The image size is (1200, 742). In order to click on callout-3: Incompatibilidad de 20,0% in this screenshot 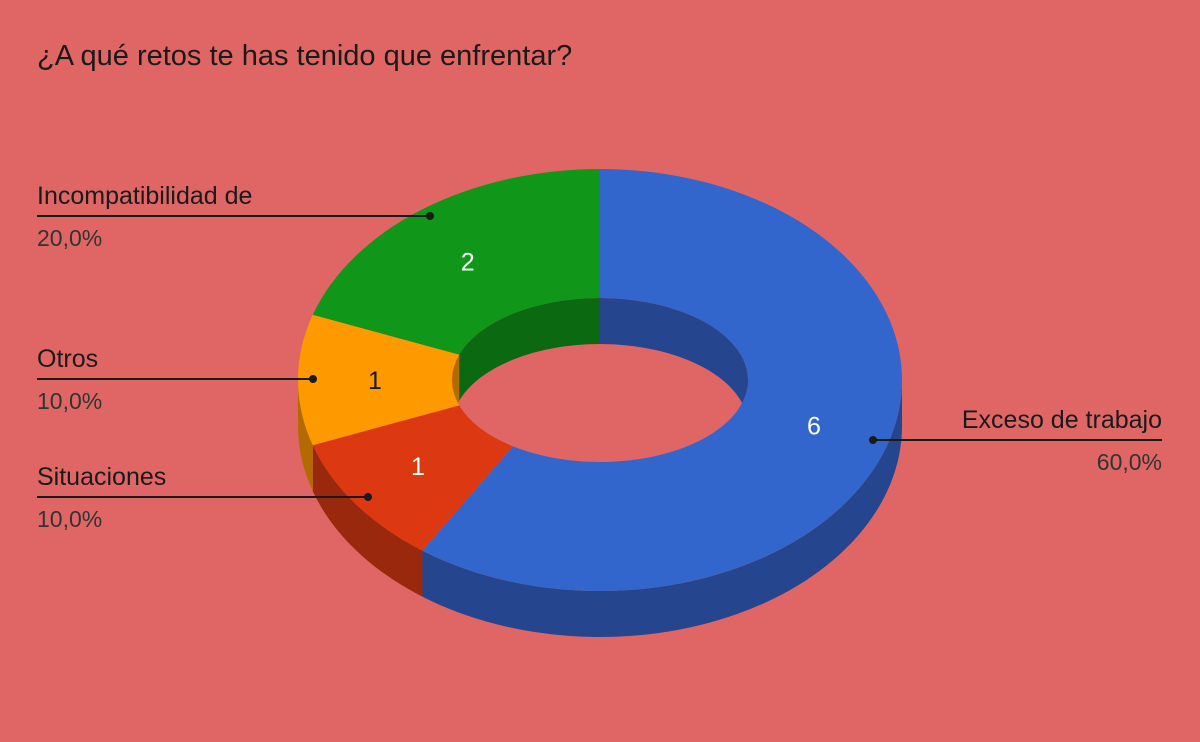, I will do `click(235, 216)`.